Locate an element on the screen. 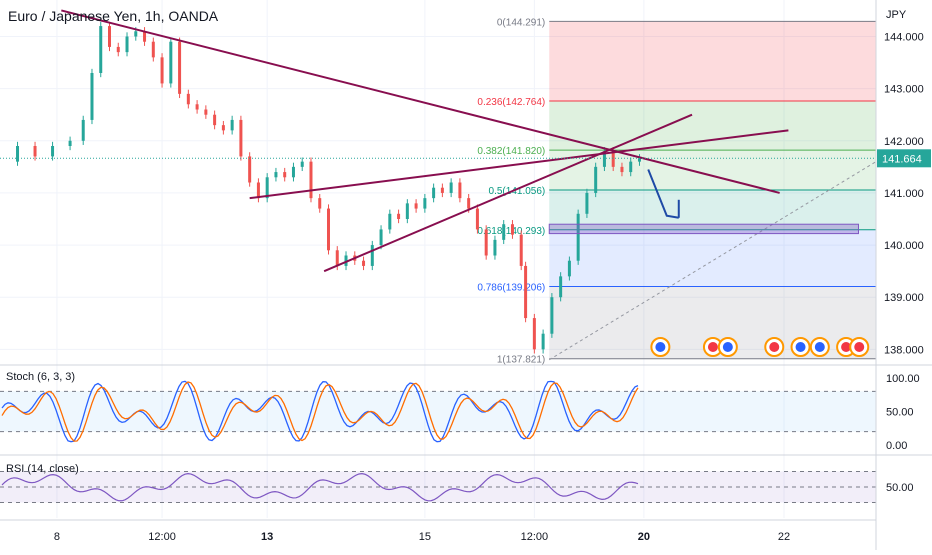 The image size is (932, 555). stochastic-pane: 100.00 50.00 0.00 Stoch (6, 3, 3) is located at coordinates (460, 411).